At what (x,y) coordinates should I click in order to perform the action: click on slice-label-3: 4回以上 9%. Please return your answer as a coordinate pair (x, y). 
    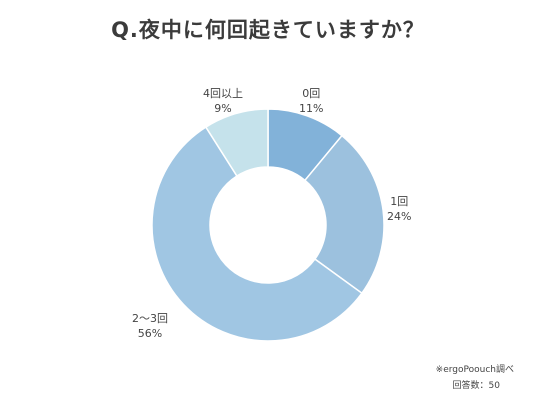
    Looking at the image, I should click on (223, 101).